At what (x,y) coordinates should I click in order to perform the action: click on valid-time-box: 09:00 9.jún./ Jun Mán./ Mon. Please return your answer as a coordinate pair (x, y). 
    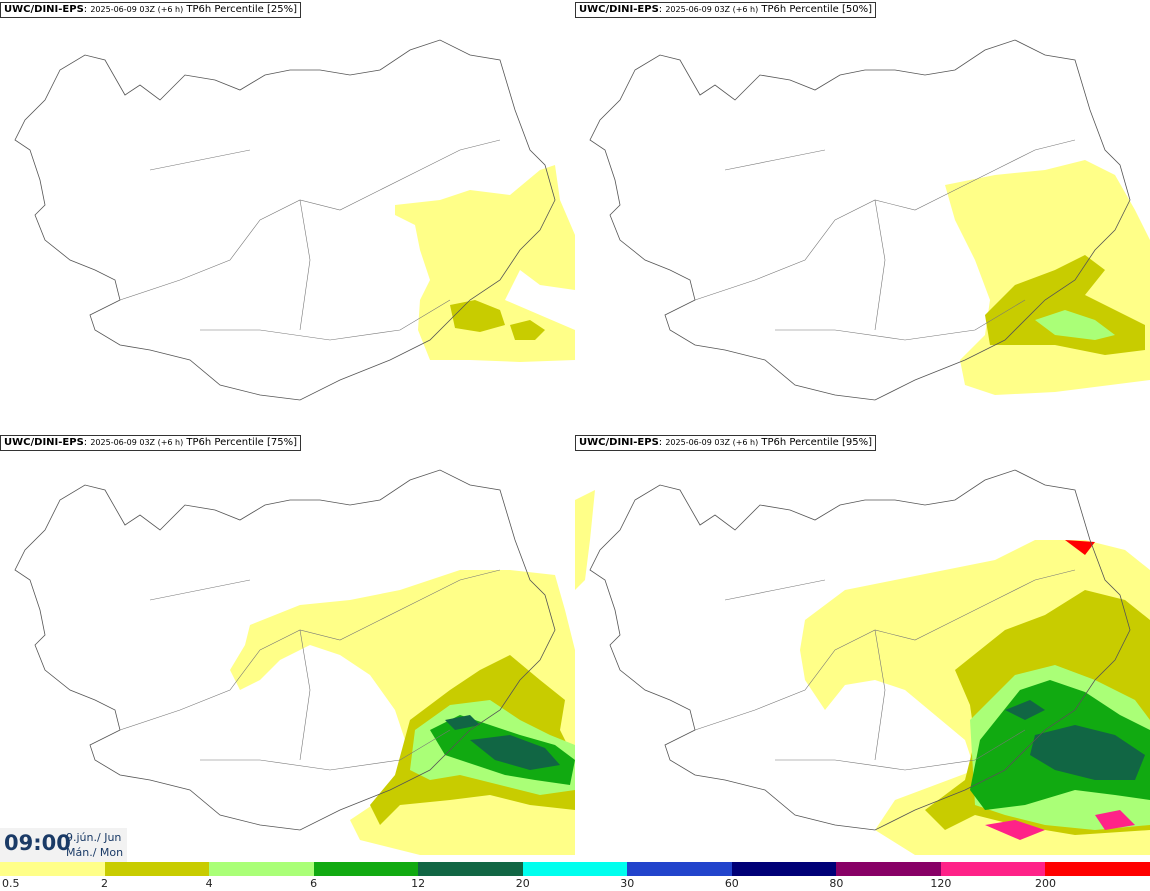
    Looking at the image, I should click on (63, 845).